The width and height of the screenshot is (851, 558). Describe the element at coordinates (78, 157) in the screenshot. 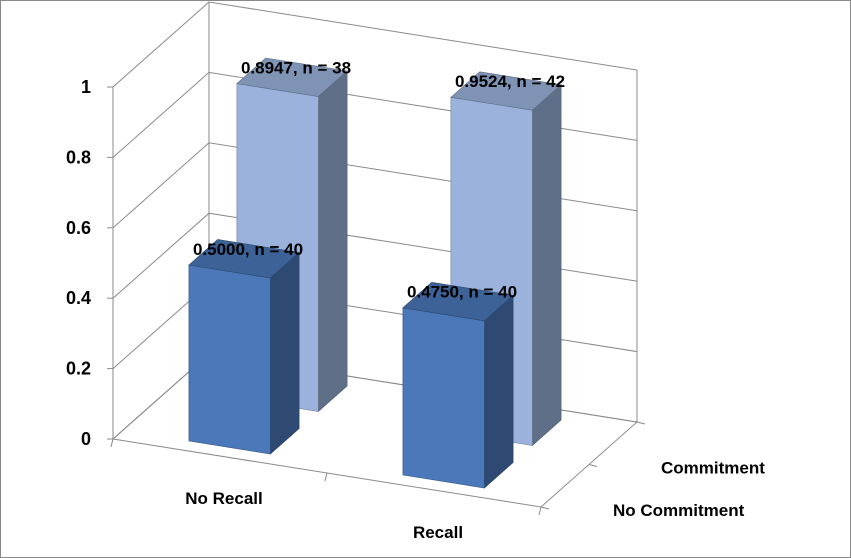

I see `y-tick-label: 0.8` at that location.